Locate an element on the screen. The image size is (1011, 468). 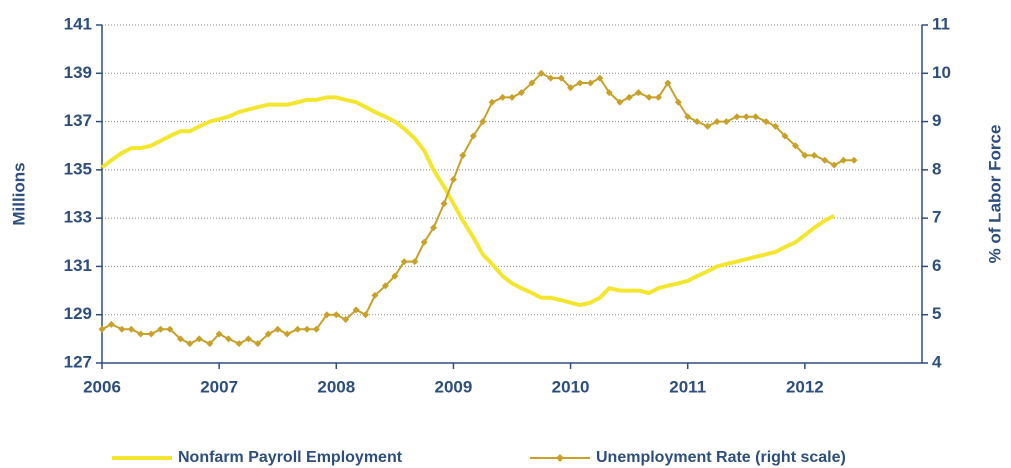
y2-tick-label: 5 is located at coordinates (936, 313).